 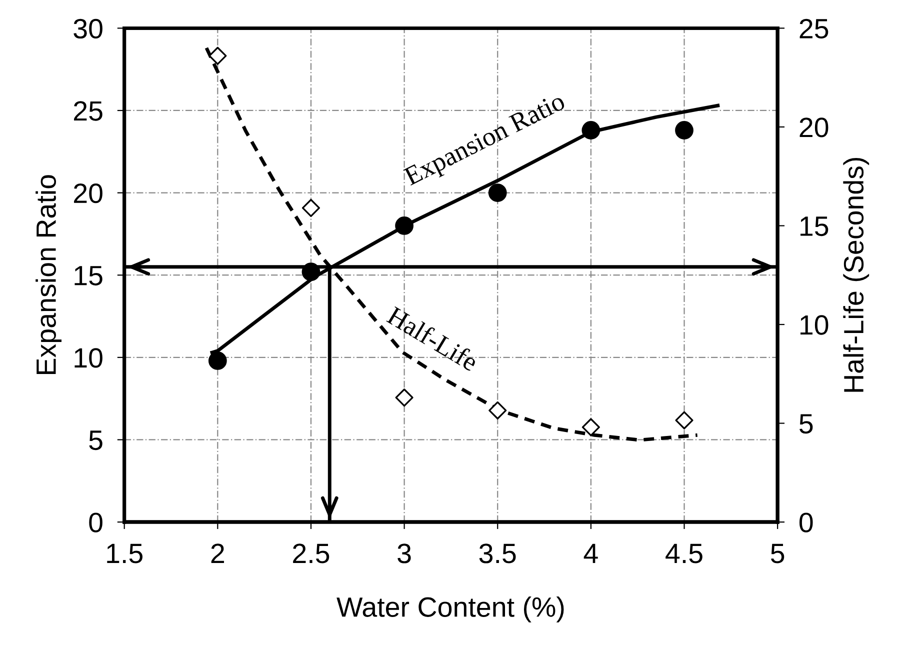 I want to click on y2-tick-label: 20, so click(x=814, y=128).